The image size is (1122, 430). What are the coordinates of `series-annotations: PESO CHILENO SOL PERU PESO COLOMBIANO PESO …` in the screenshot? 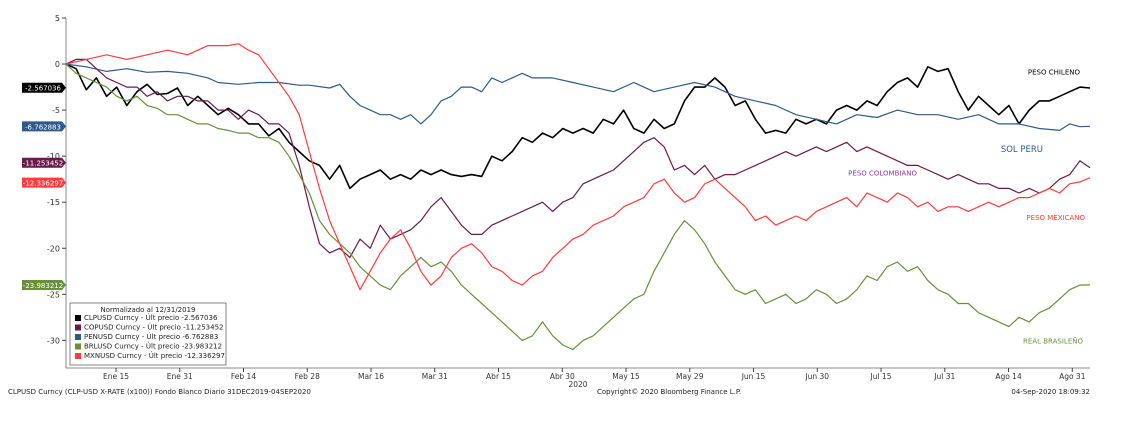 It's located at (966, 206).